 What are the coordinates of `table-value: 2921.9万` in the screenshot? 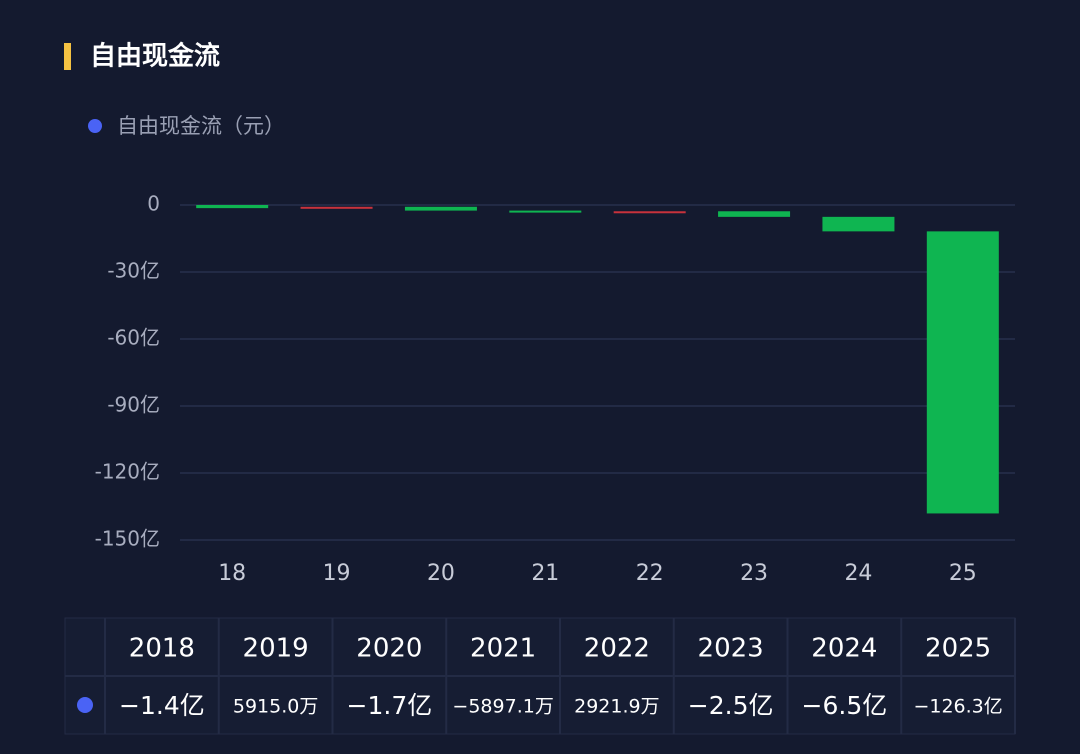 It's located at (616, 707).